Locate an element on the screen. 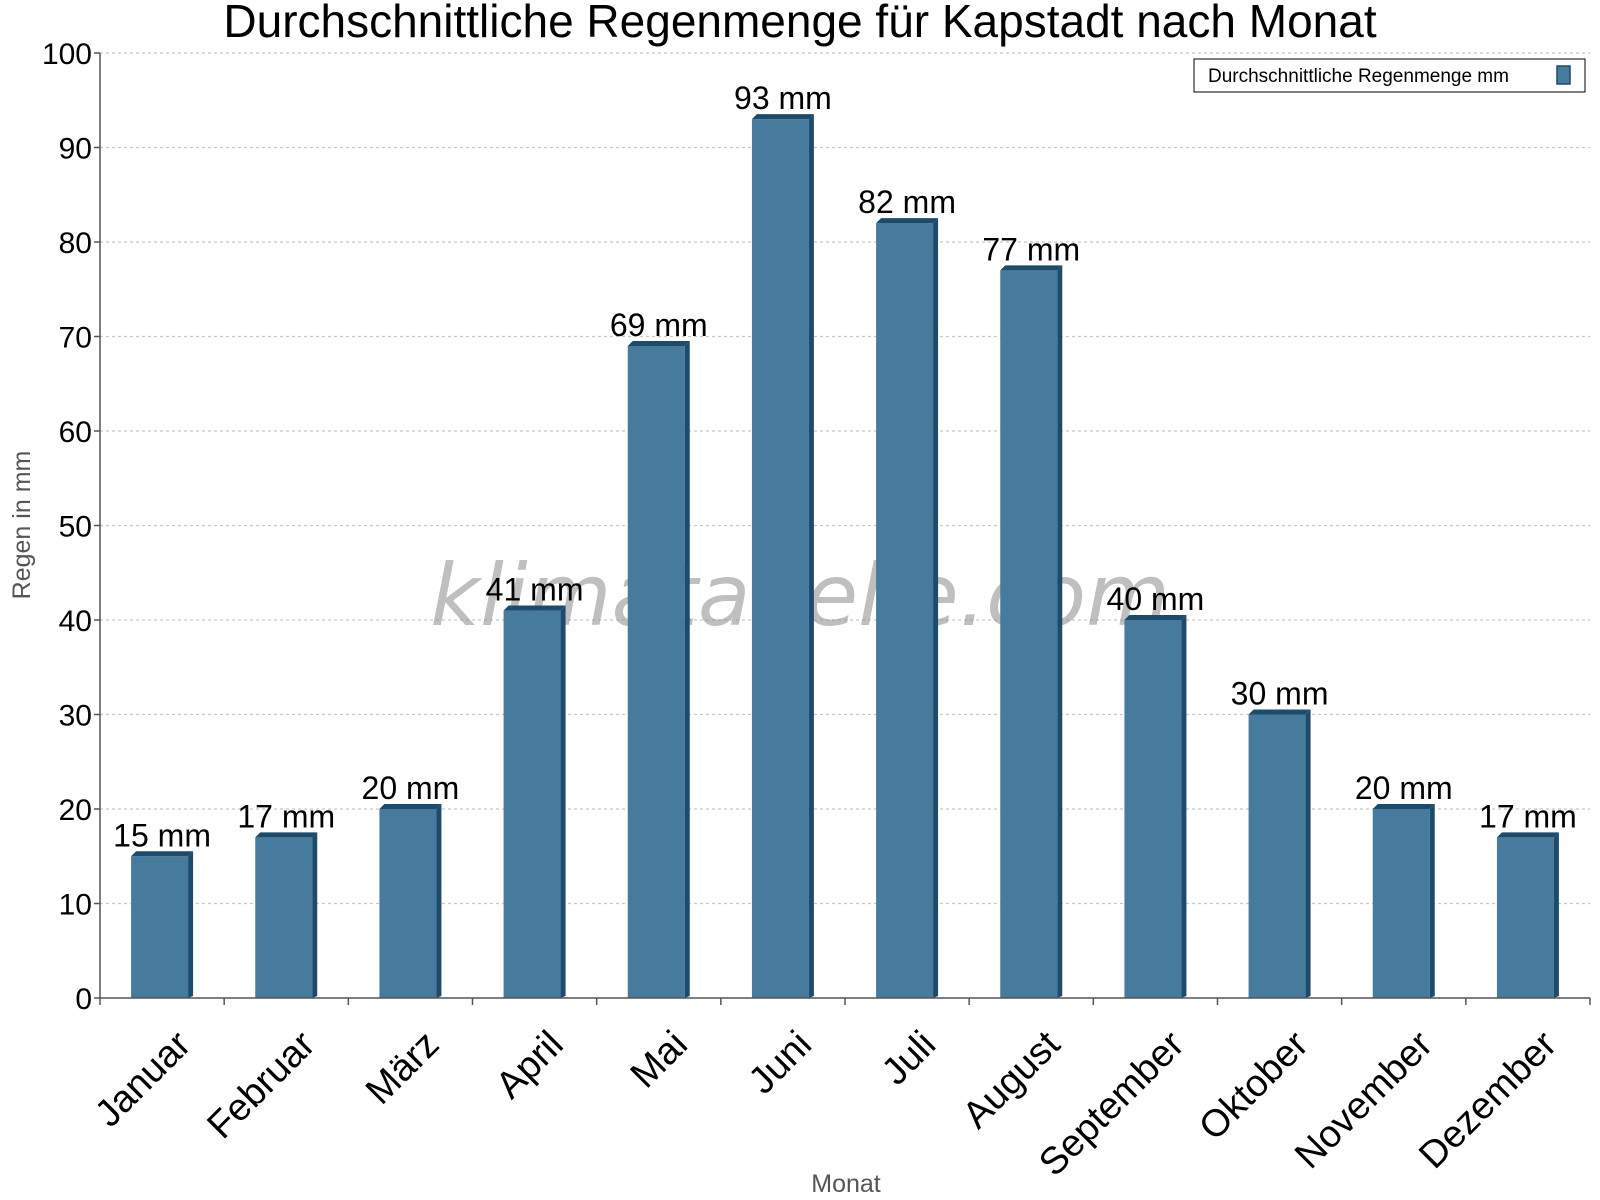  data-label-september: 40 mm is located at coordinates (1156, 599).